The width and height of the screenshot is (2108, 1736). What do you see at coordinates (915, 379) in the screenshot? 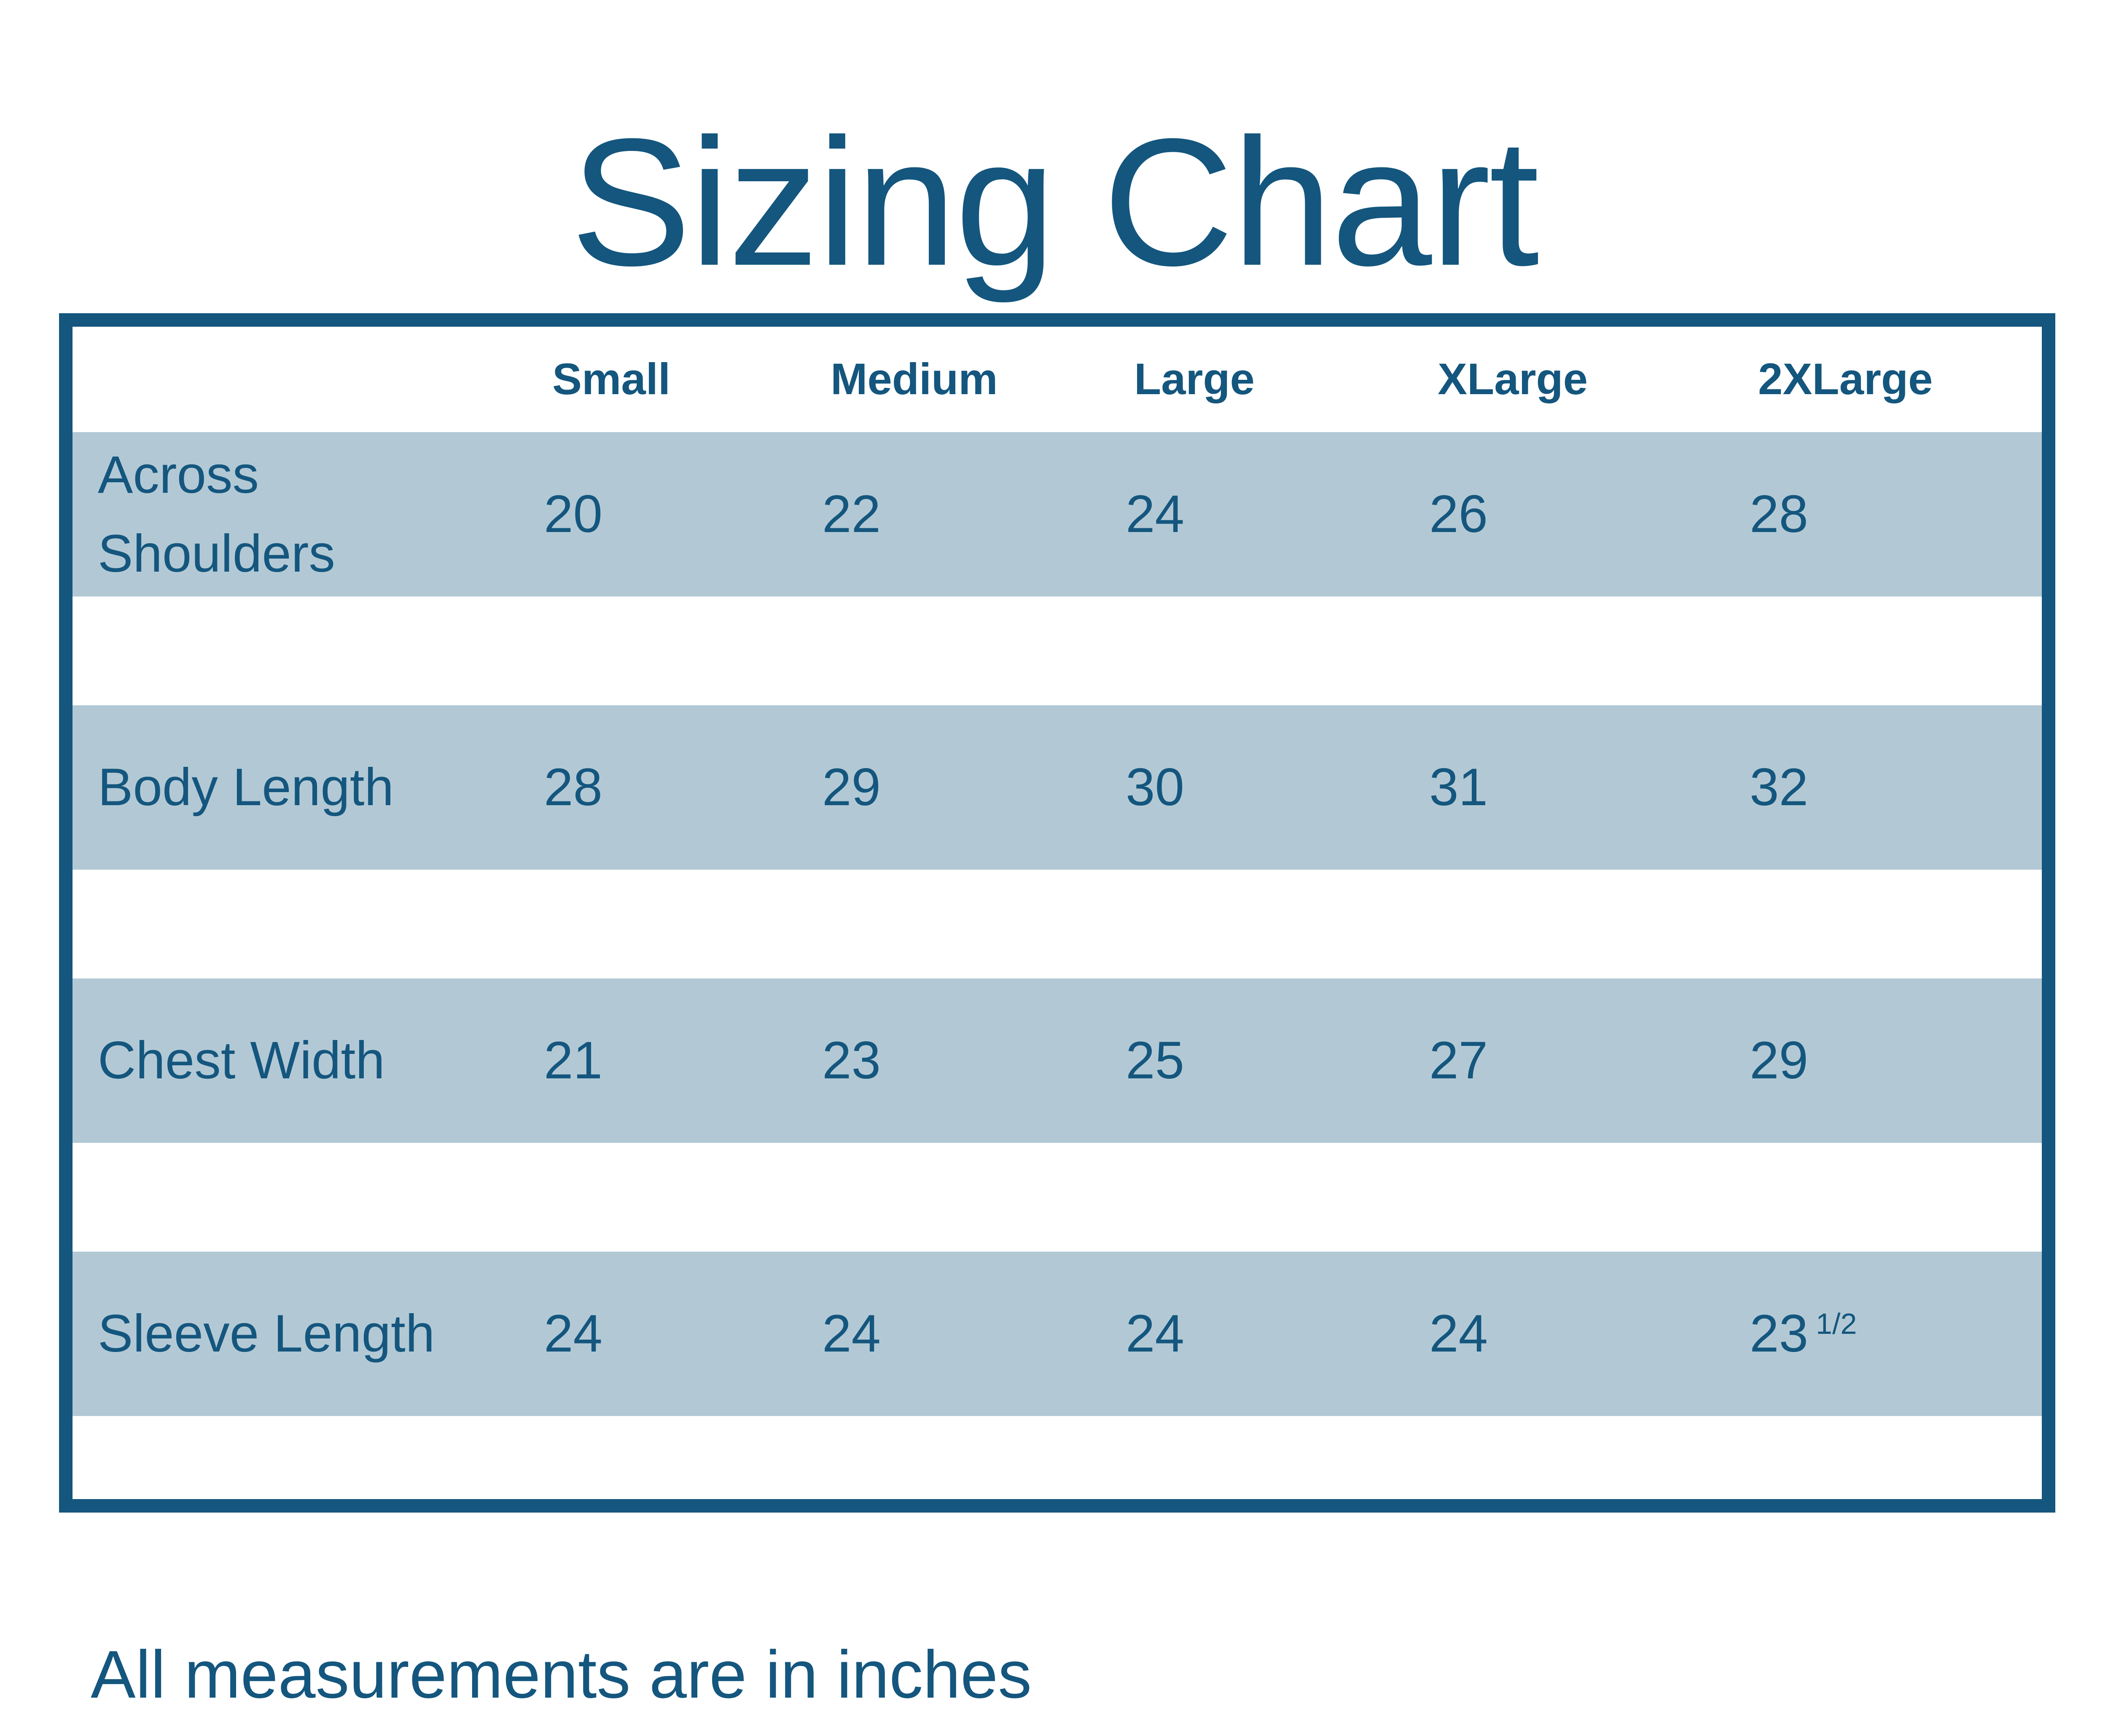
I see `column-header-medium: Medium` at bounding box center [915, 379].